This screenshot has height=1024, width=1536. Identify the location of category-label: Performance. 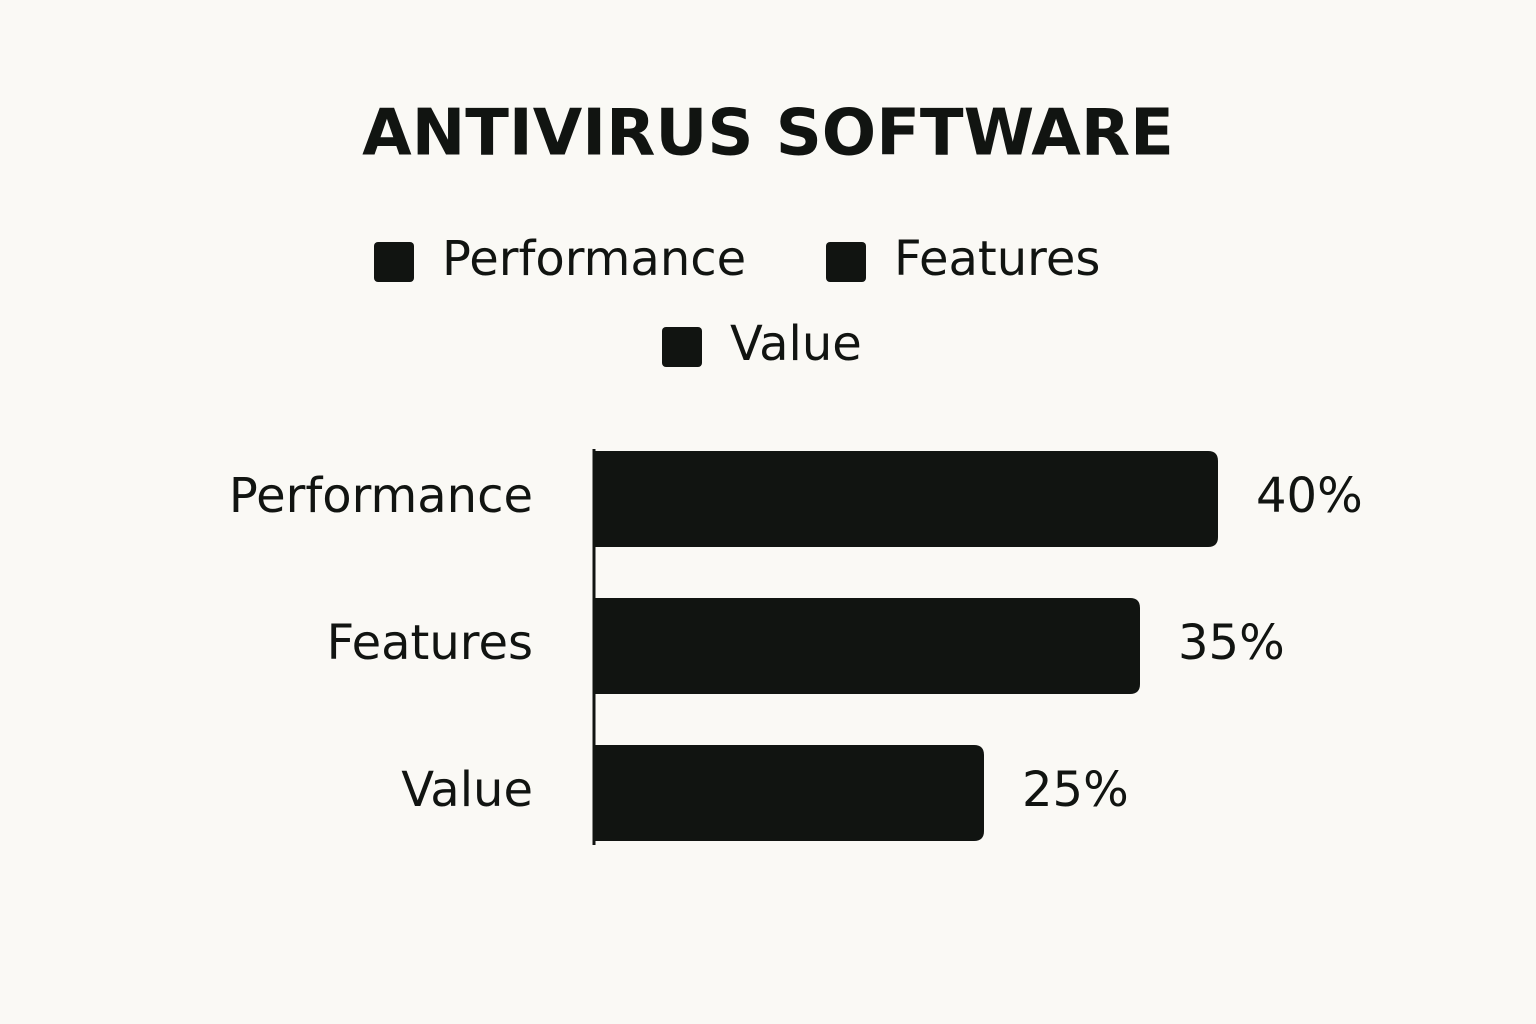
(381, 496).